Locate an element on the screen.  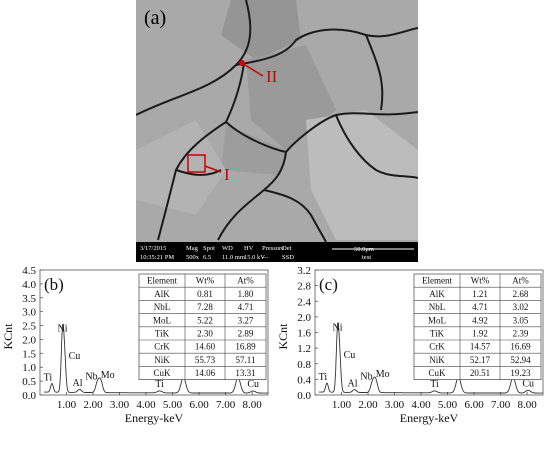
sem-info-header: HV is located at coordinates (249, 248).